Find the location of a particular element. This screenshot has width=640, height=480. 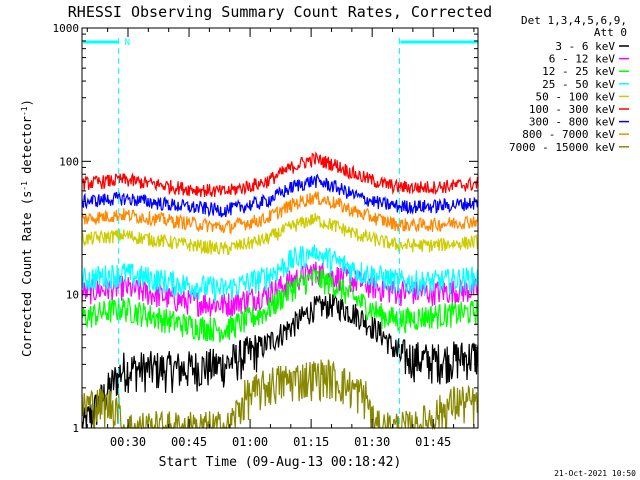

legend-label-2: 12 - 25 keV is located at coordinates (578, 71).